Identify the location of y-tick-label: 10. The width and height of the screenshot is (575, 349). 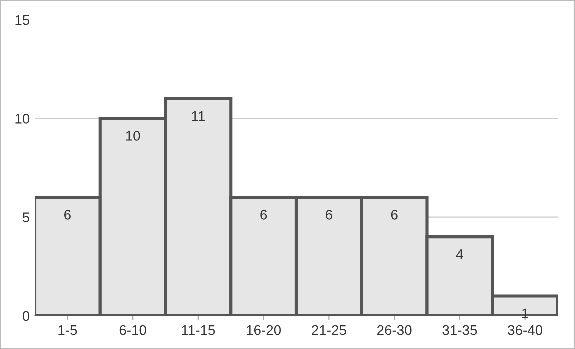
(23, 119).